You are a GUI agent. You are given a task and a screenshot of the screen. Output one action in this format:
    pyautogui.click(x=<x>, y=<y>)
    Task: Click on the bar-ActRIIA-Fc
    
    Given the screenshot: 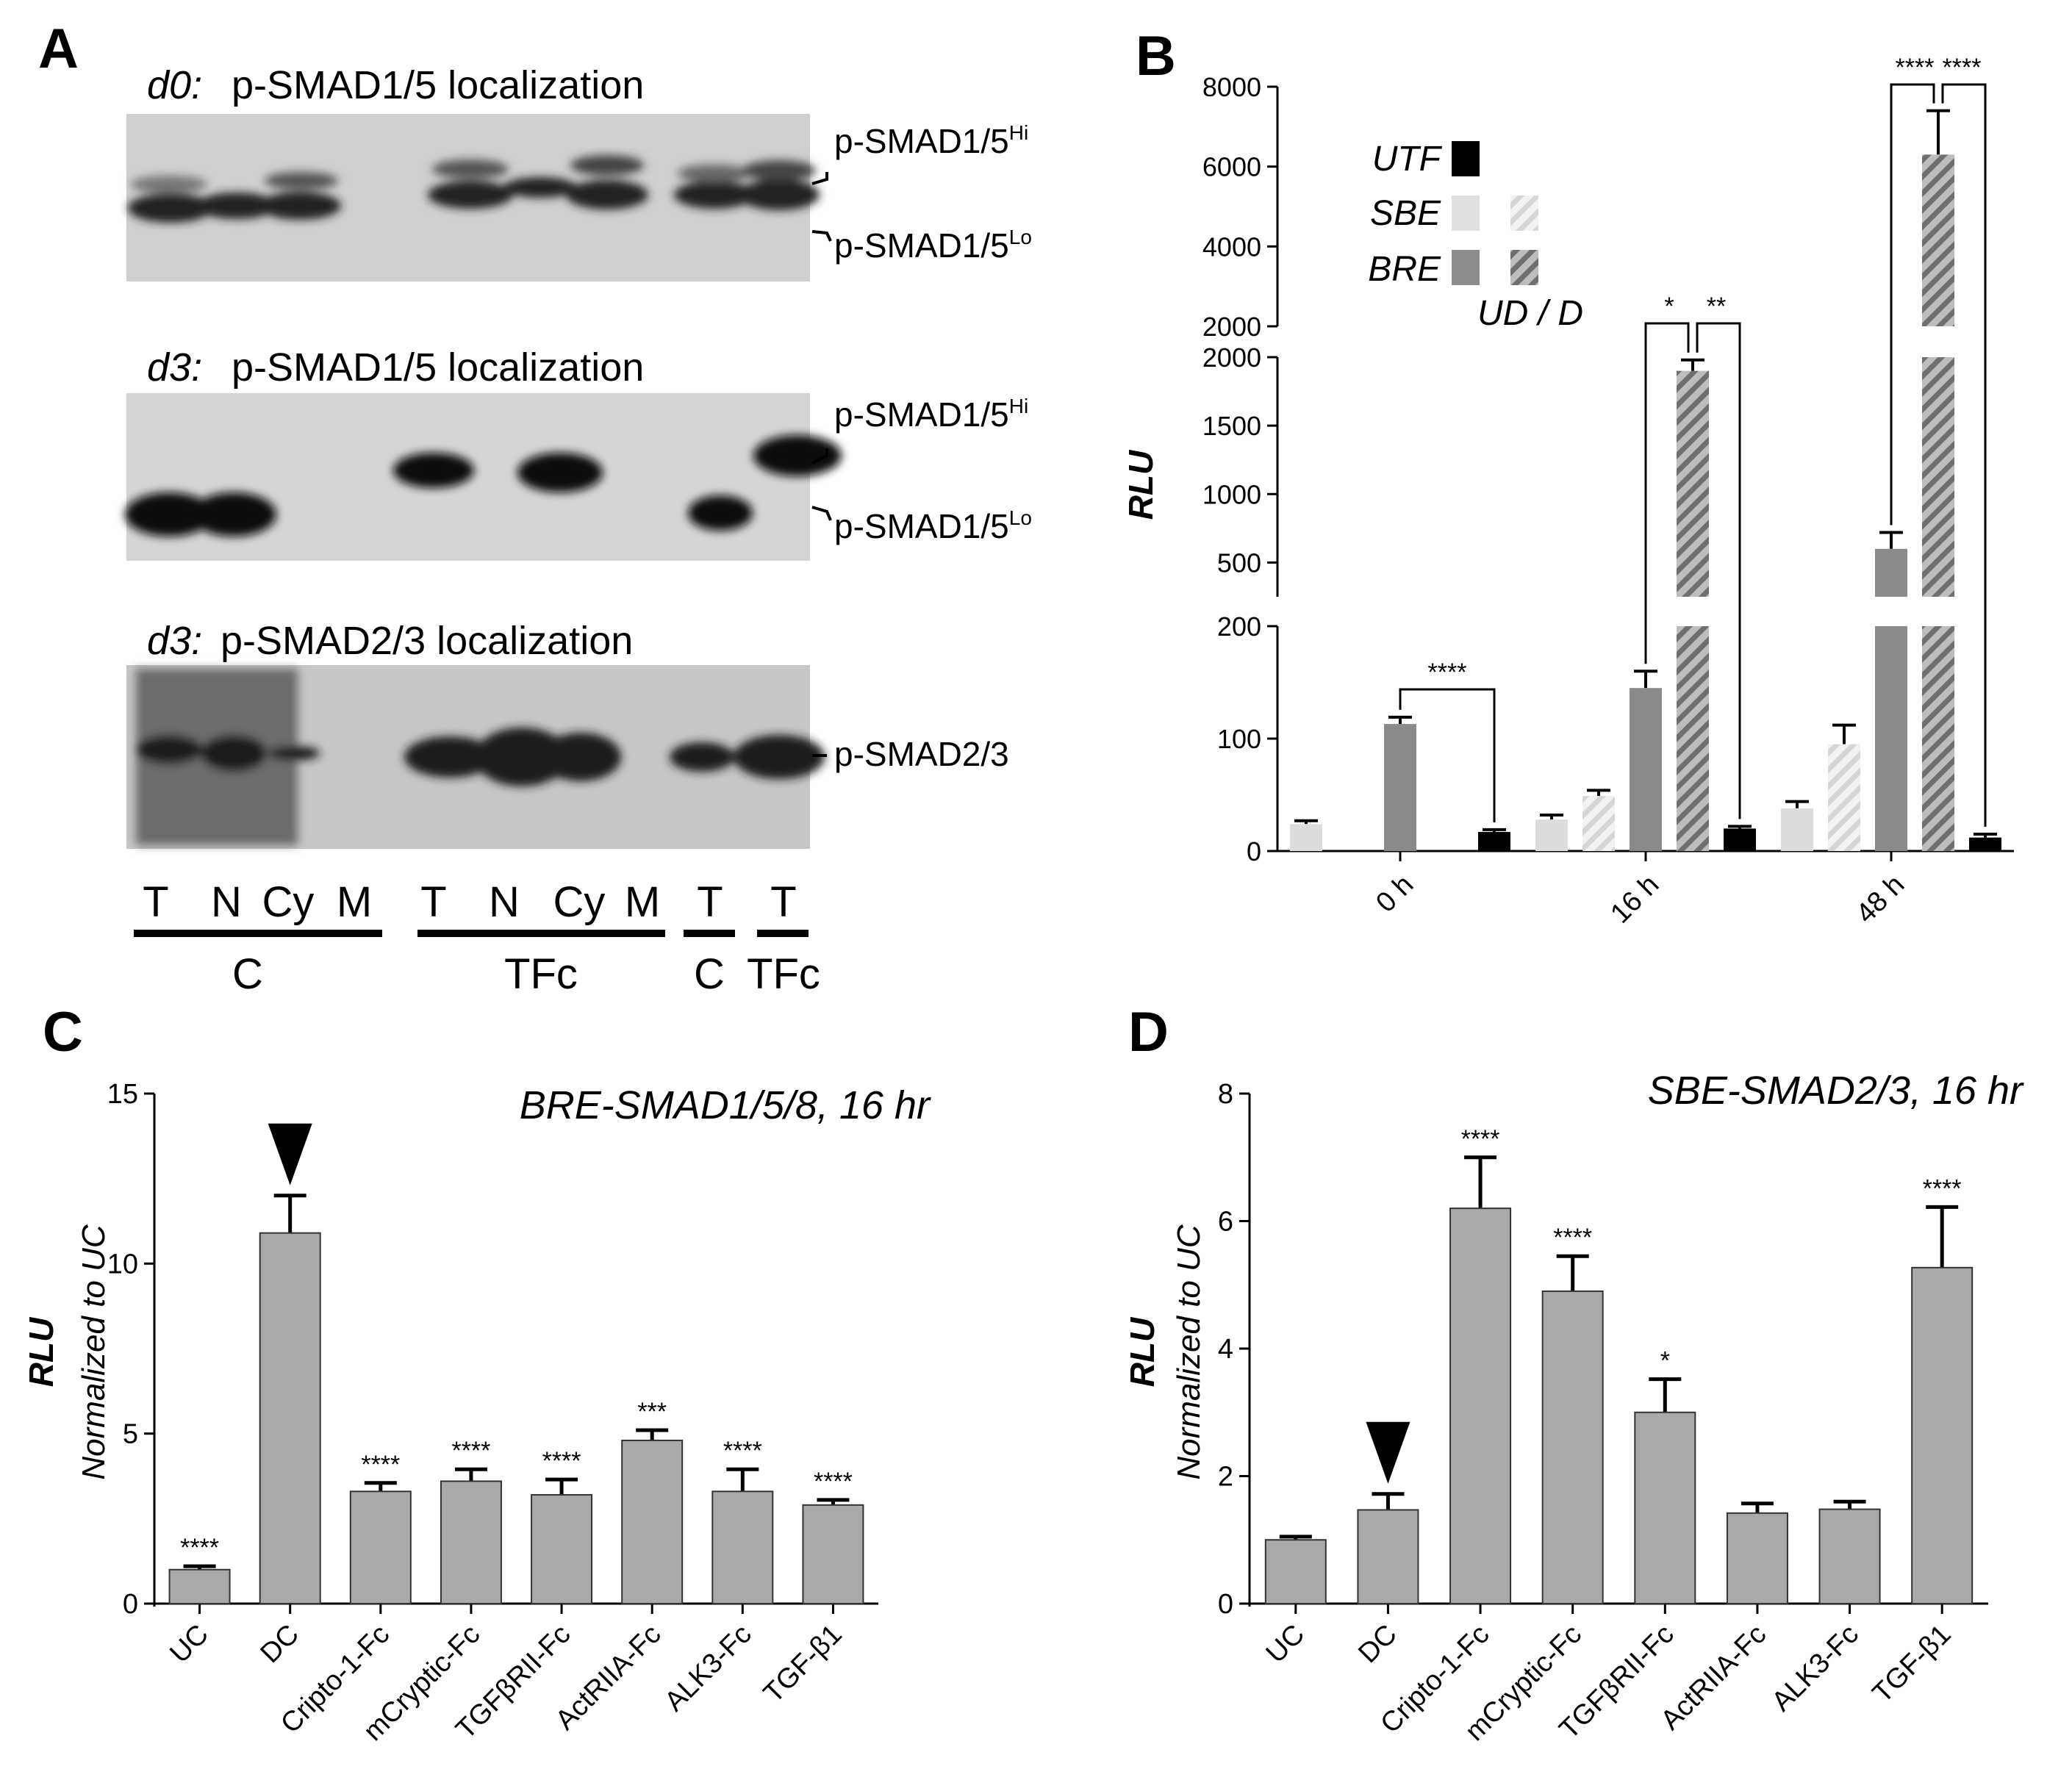 What is the action you would take?
    pyautogui.click(x=1757, y=1558)
    